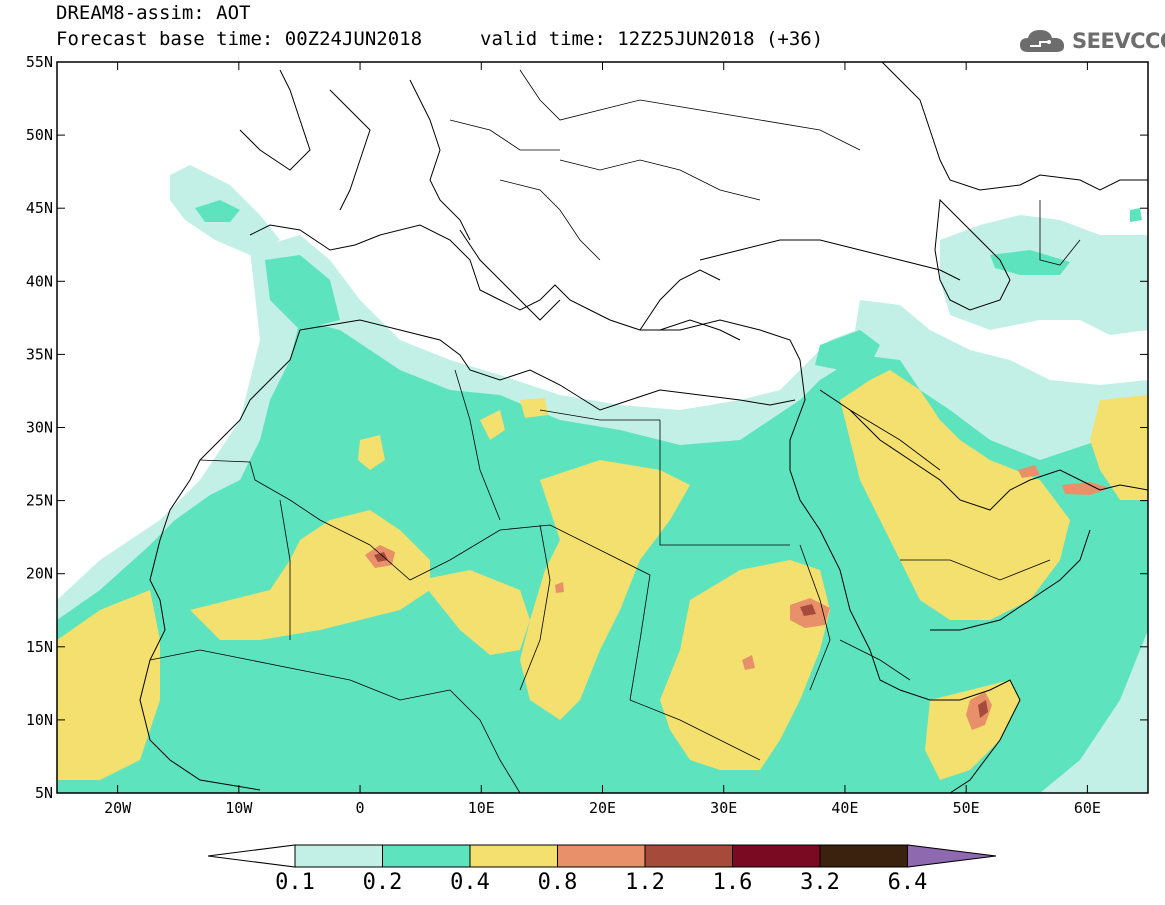 The height and width of the screenshot is (905, 1165). Describe the element at coordinates (239, 808) in the screenshot. I see `lon-tick-label: 10W` at that location.